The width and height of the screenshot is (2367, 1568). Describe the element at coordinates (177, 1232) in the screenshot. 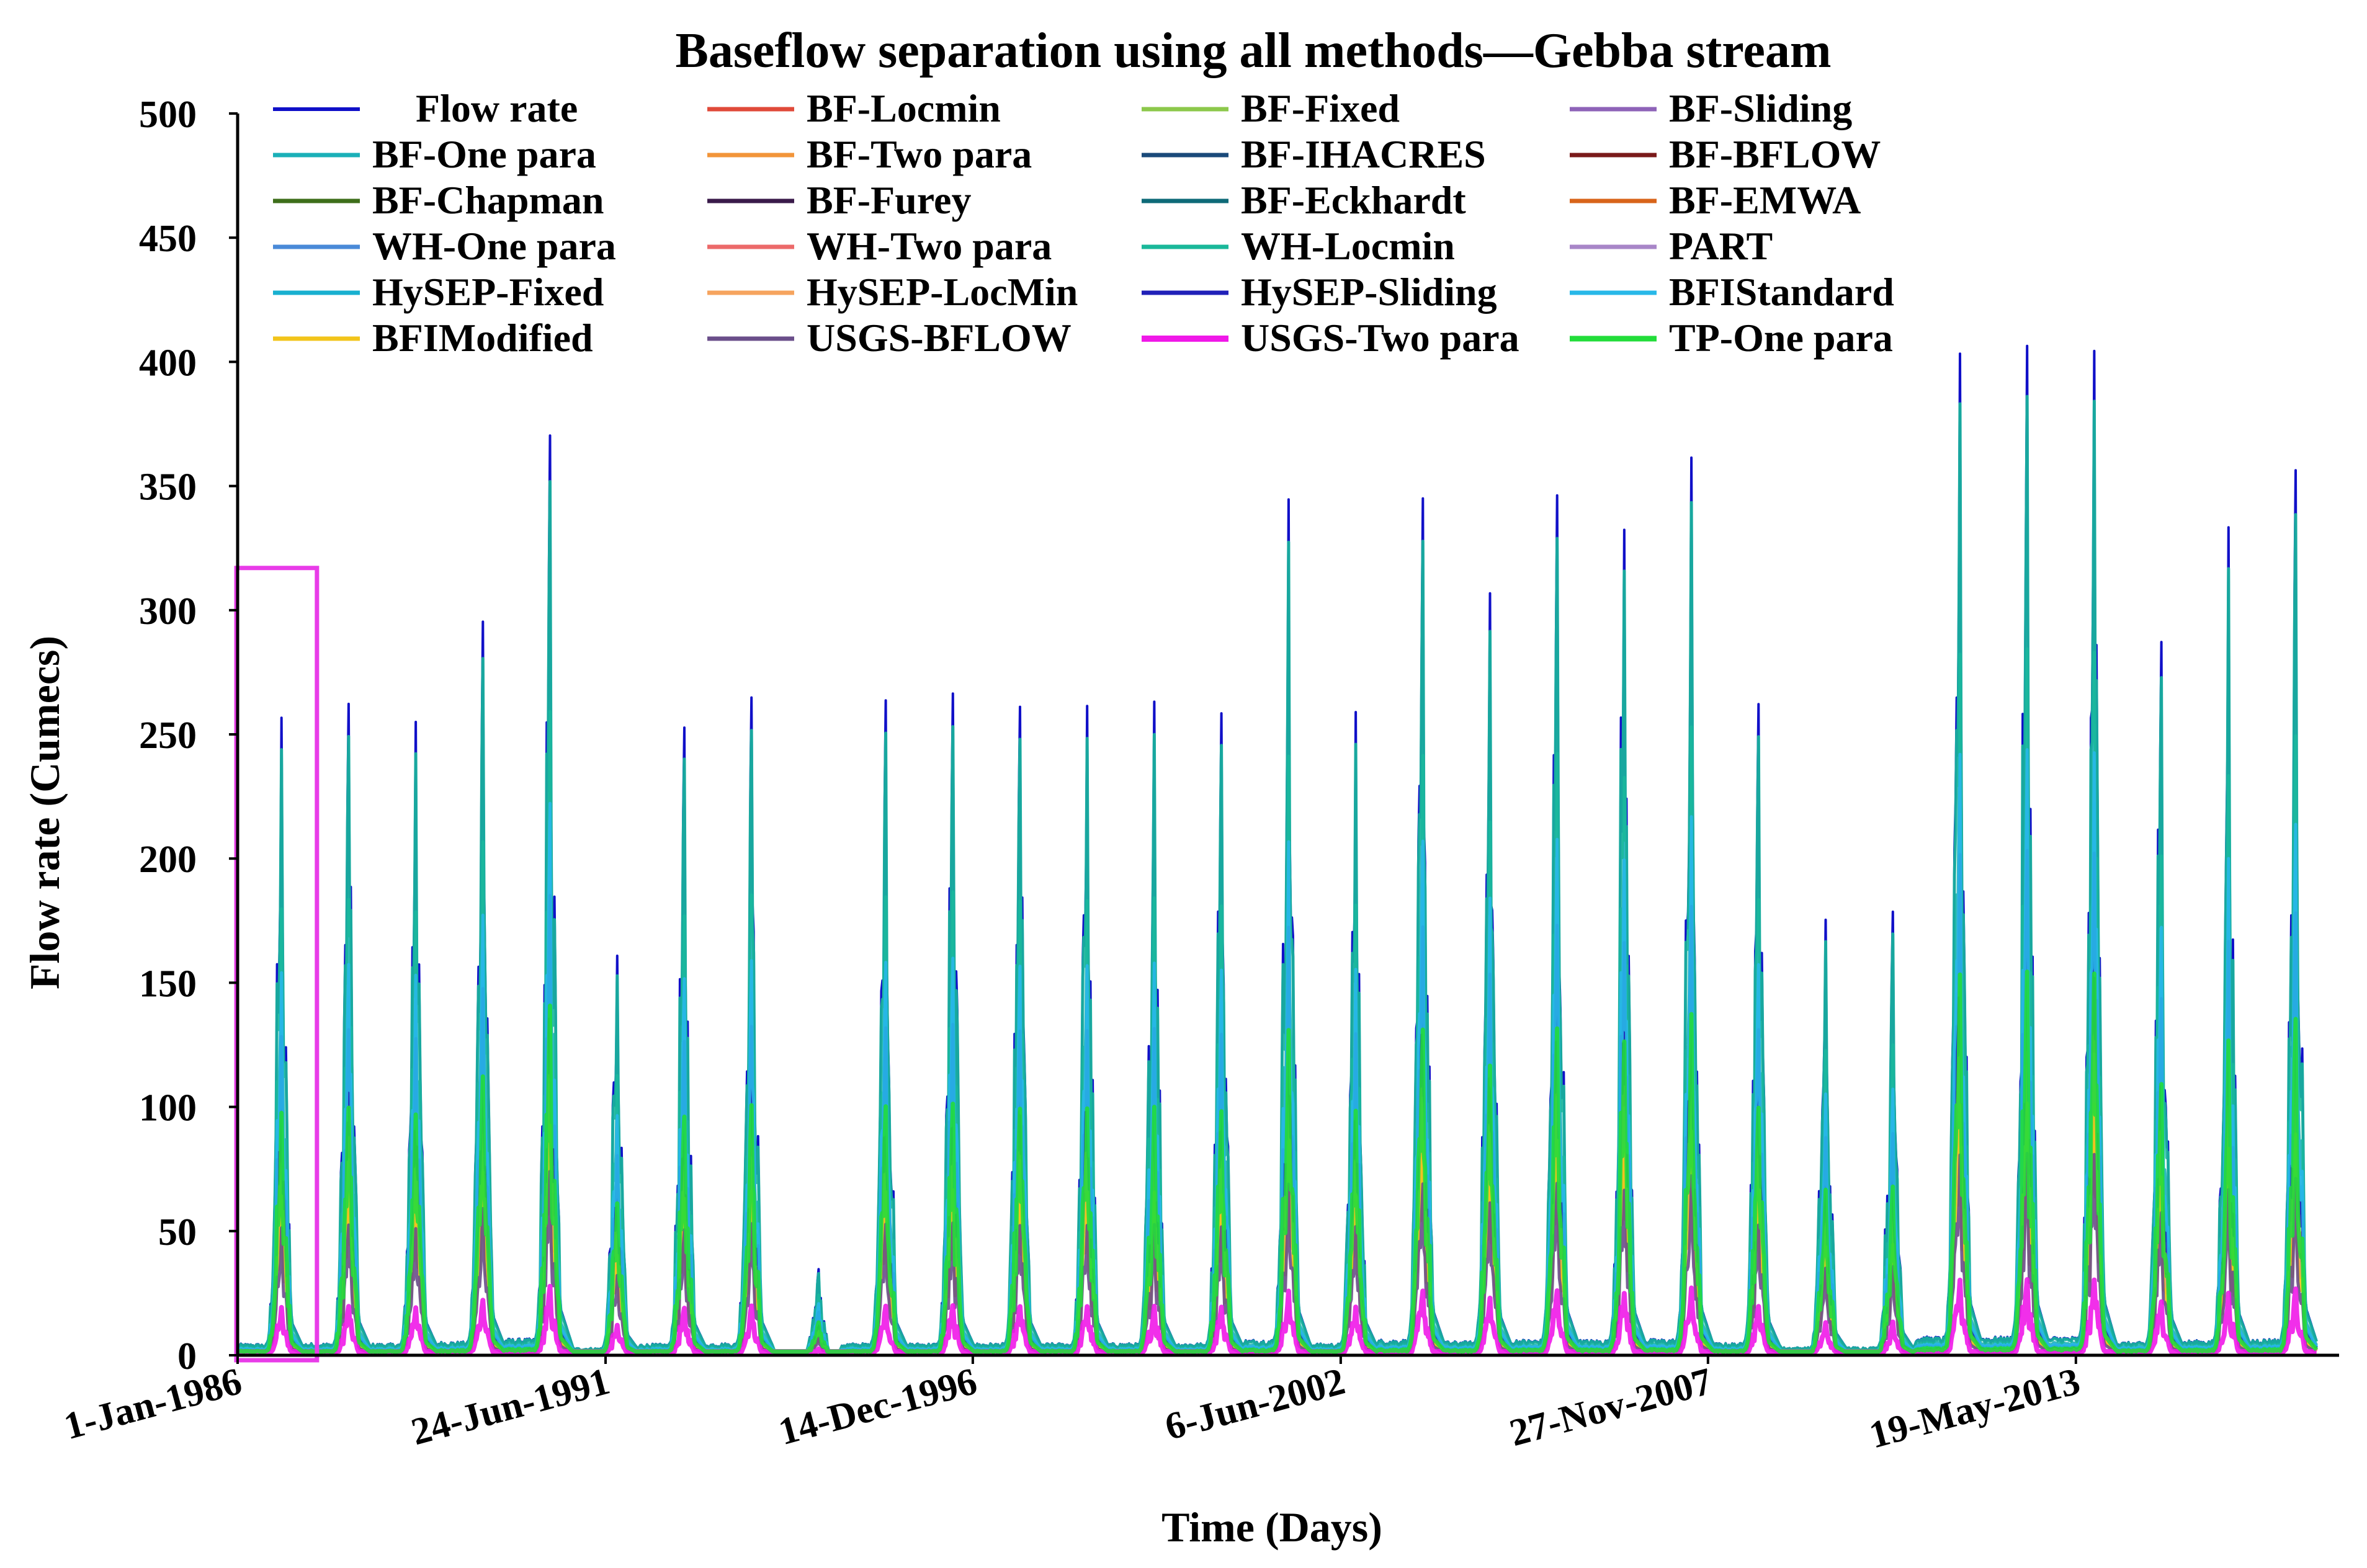

I see `y-tick-label: 50` at that location.